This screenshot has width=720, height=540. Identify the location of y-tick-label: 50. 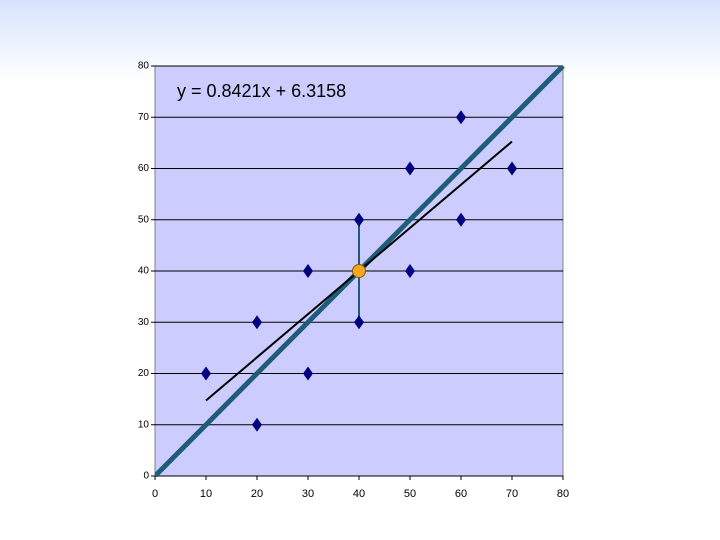
(144, 219).